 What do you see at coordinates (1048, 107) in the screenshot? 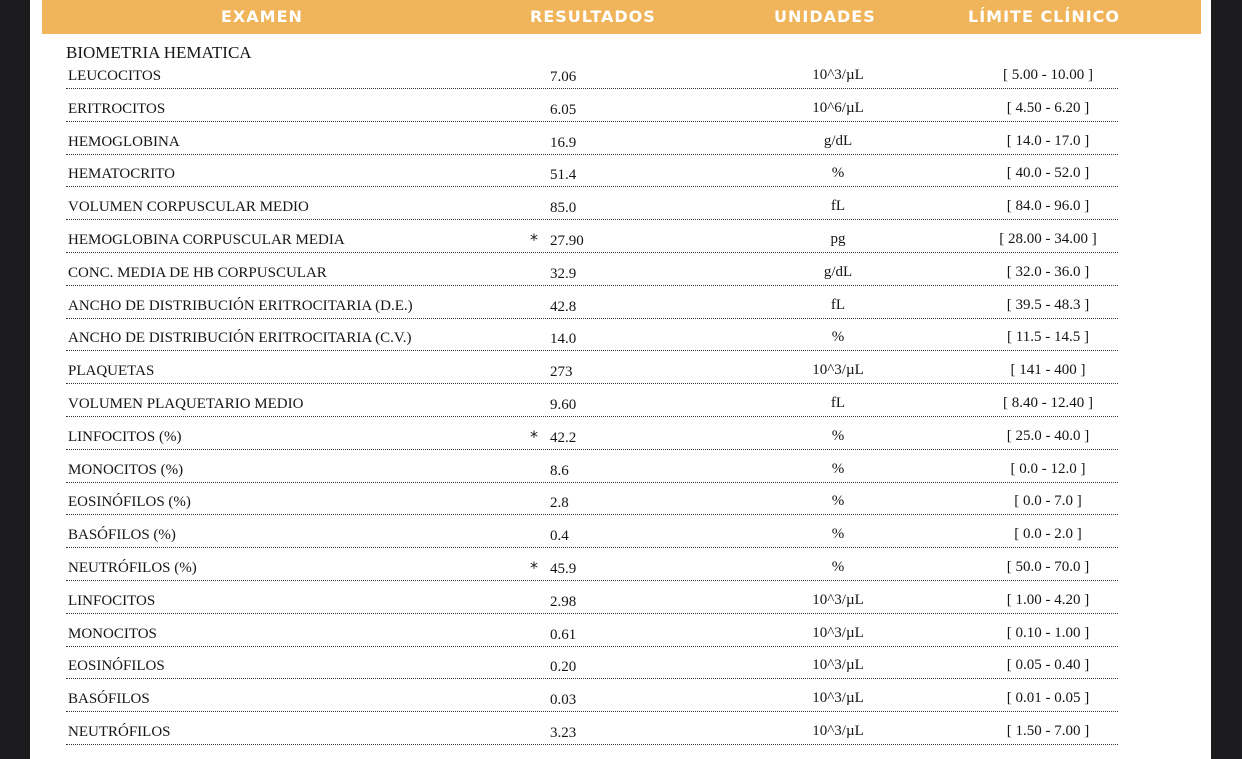
I see `clinical-range: [ 4.50 - 6.20 ]` at bounding box center [1048, 107].